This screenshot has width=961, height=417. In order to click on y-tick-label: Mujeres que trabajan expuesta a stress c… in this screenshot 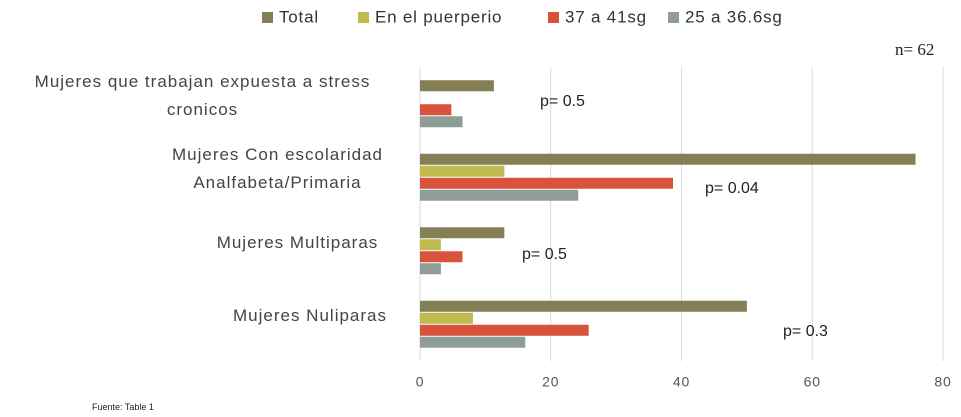, I will do `click(202, 95)`.